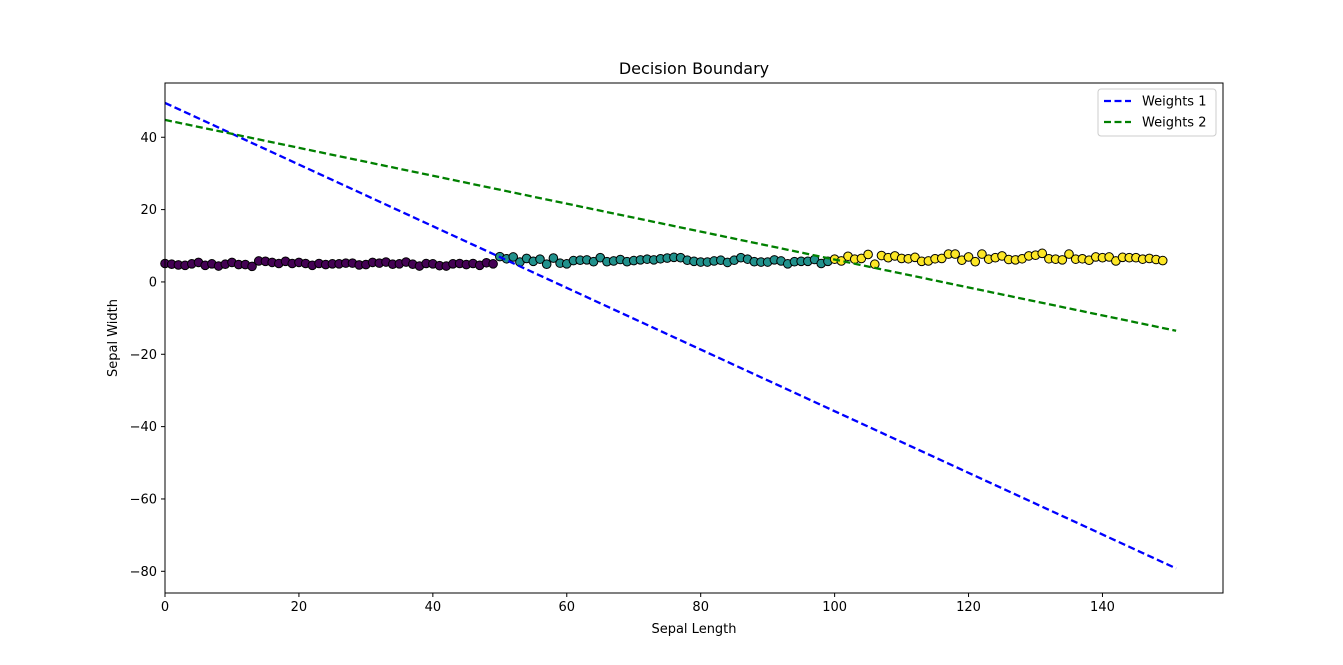 The height and width of the screenshot is (665, 1343). What do you see at coordinates (143, 355) in the screenshot?
I see `y-tick-label: −20` at bounding box center [143, 355].